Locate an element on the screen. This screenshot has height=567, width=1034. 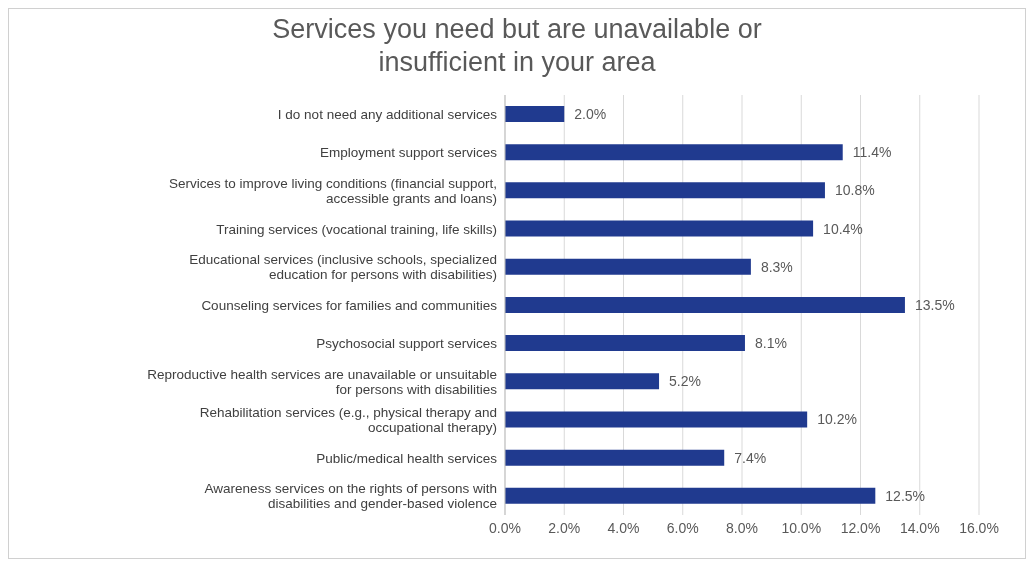
y-tick-label: Employment support services is located at coordinates (408, 152).